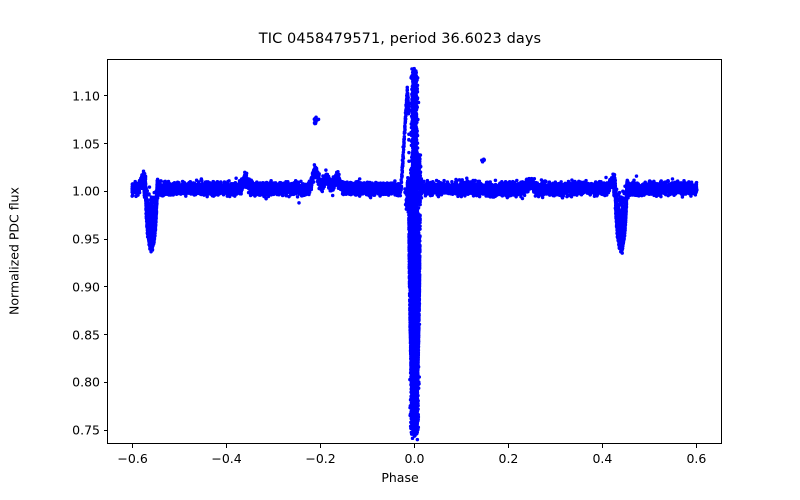  I want to click on y-axis-label: Normalized PDC flux, so click(14, 251).